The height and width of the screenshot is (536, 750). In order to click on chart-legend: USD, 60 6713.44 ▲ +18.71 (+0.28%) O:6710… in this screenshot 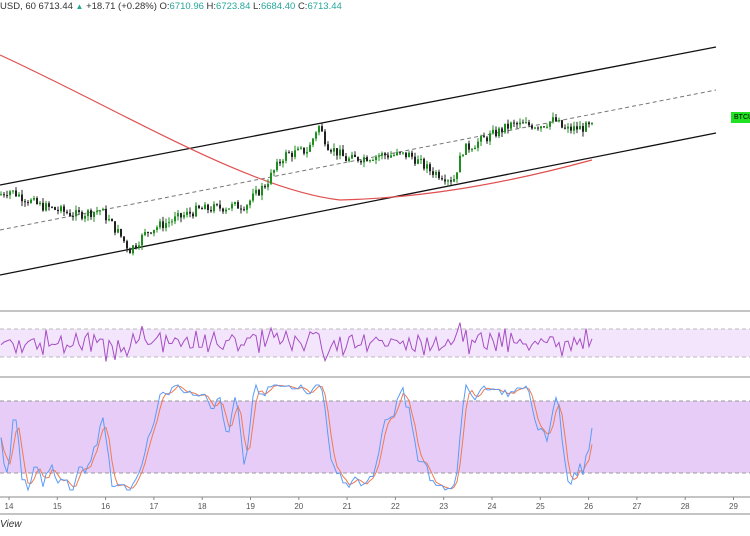, I will do `click(171, 6)`.